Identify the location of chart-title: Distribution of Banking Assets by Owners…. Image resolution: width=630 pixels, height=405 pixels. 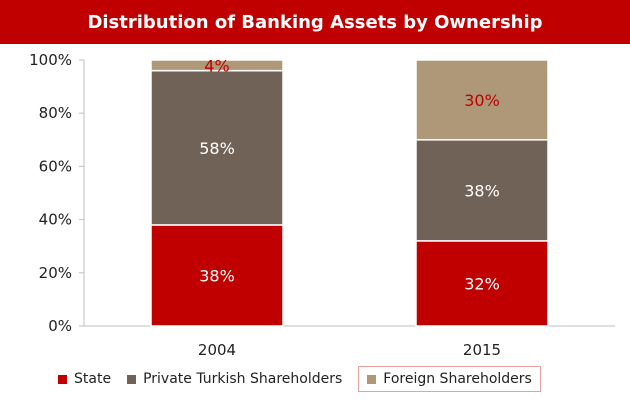
(315, 22).